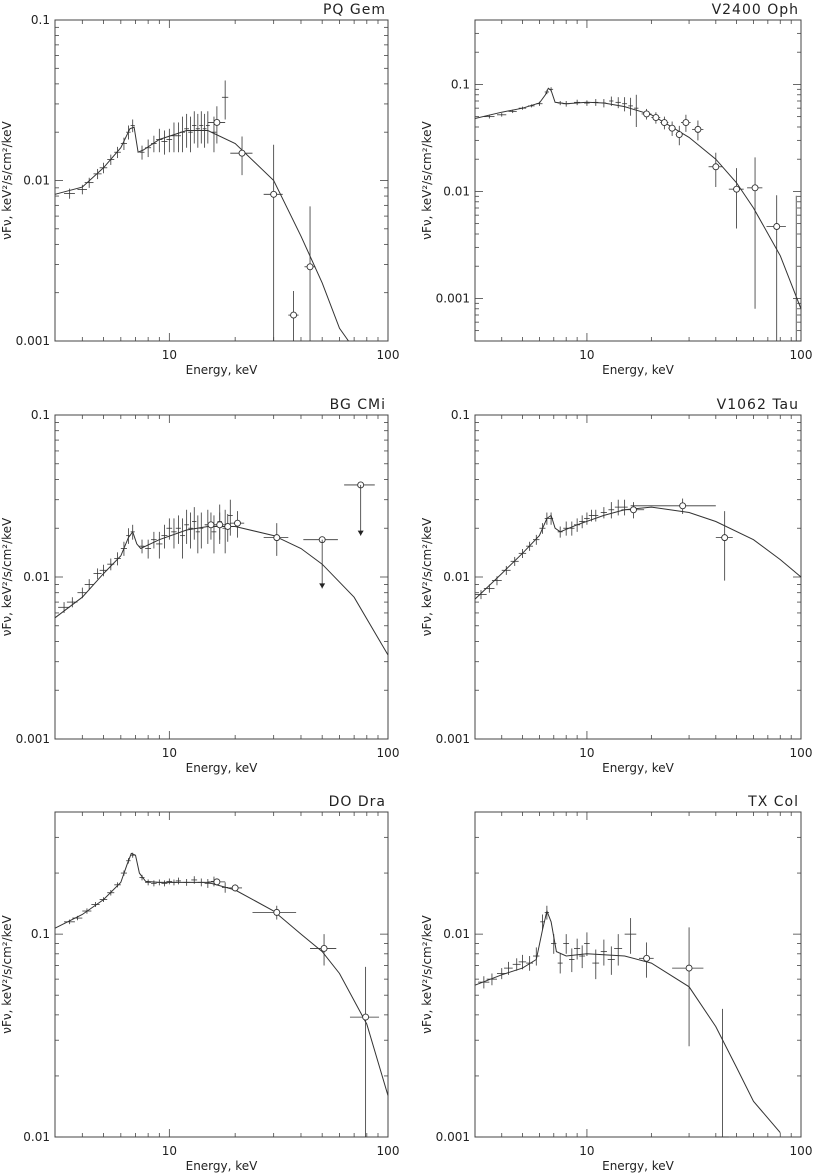 Image resolution: width=815 pixels, height=1175 pixels. I want to click on chart-title: DO Dra, so click(357, 802).